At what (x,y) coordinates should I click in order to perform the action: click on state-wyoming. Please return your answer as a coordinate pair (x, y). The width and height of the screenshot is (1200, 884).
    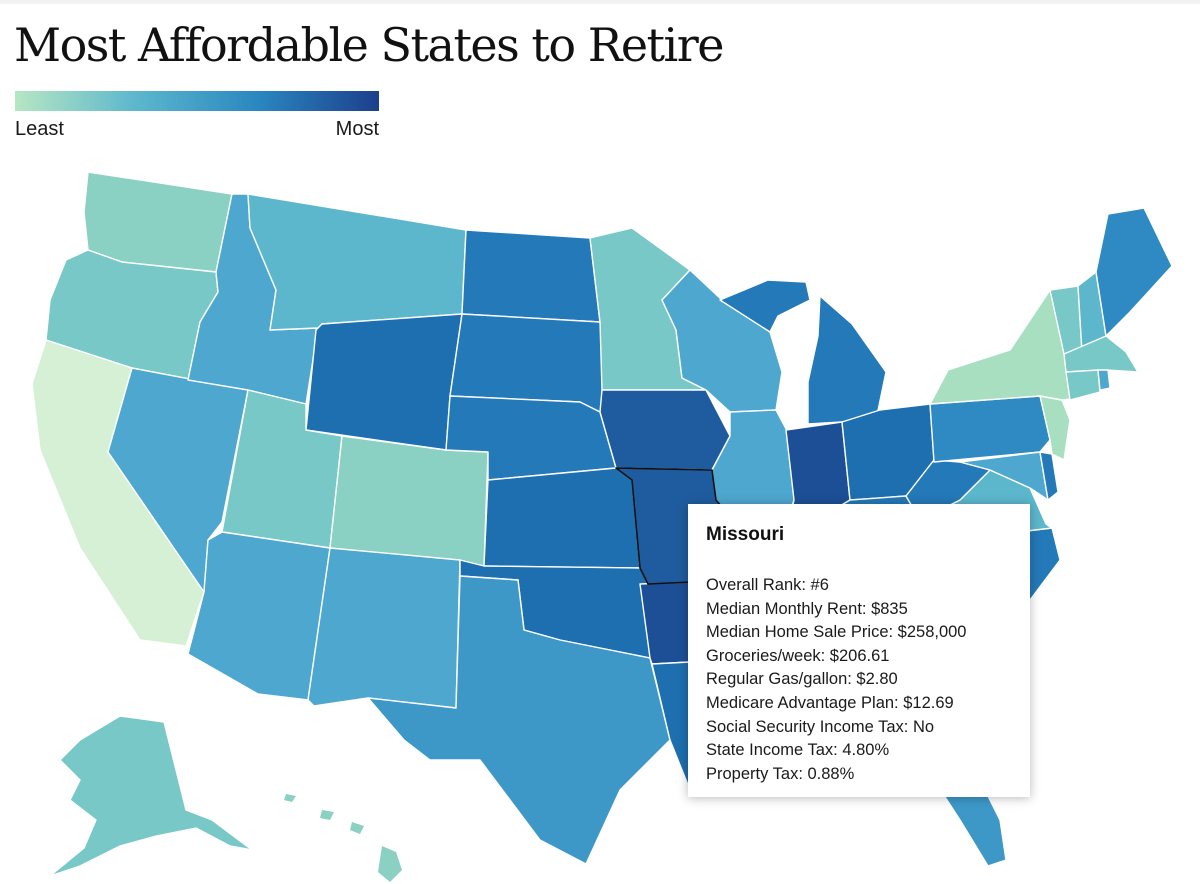
    Looking at the image, I should click on (384, 382).